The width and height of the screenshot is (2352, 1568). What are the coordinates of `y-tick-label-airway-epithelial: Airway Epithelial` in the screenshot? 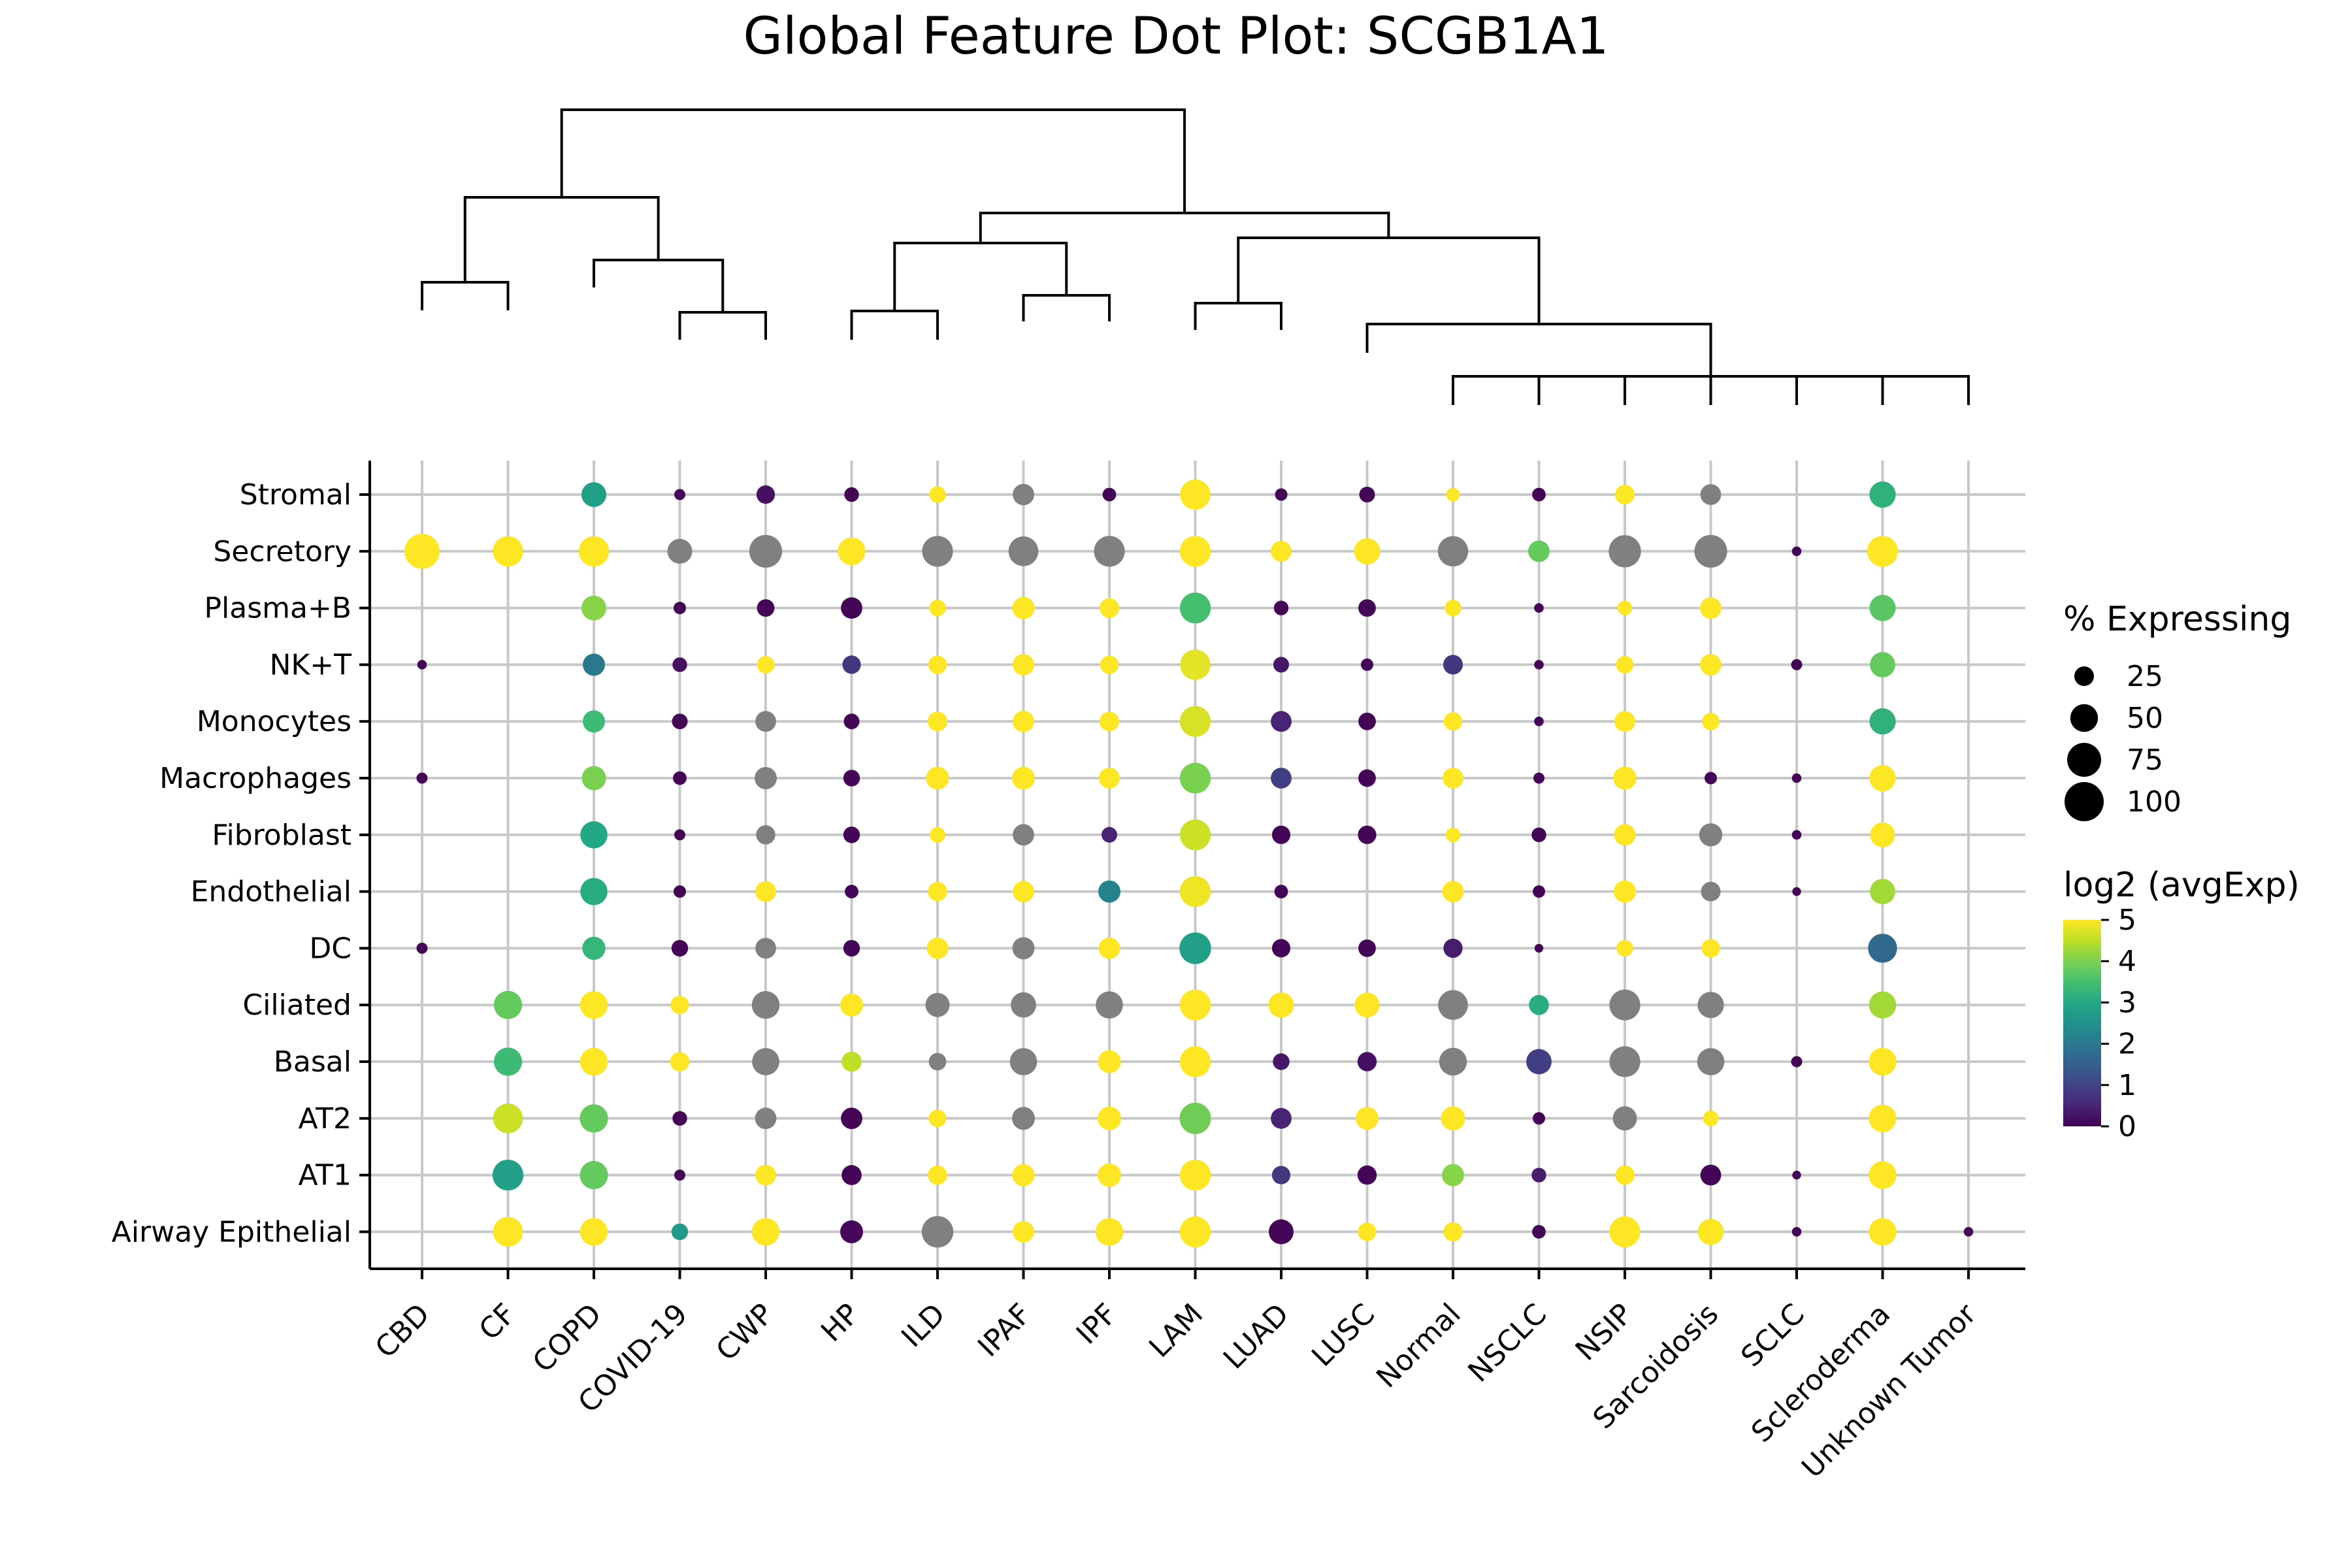 It's located at (231, 1232).